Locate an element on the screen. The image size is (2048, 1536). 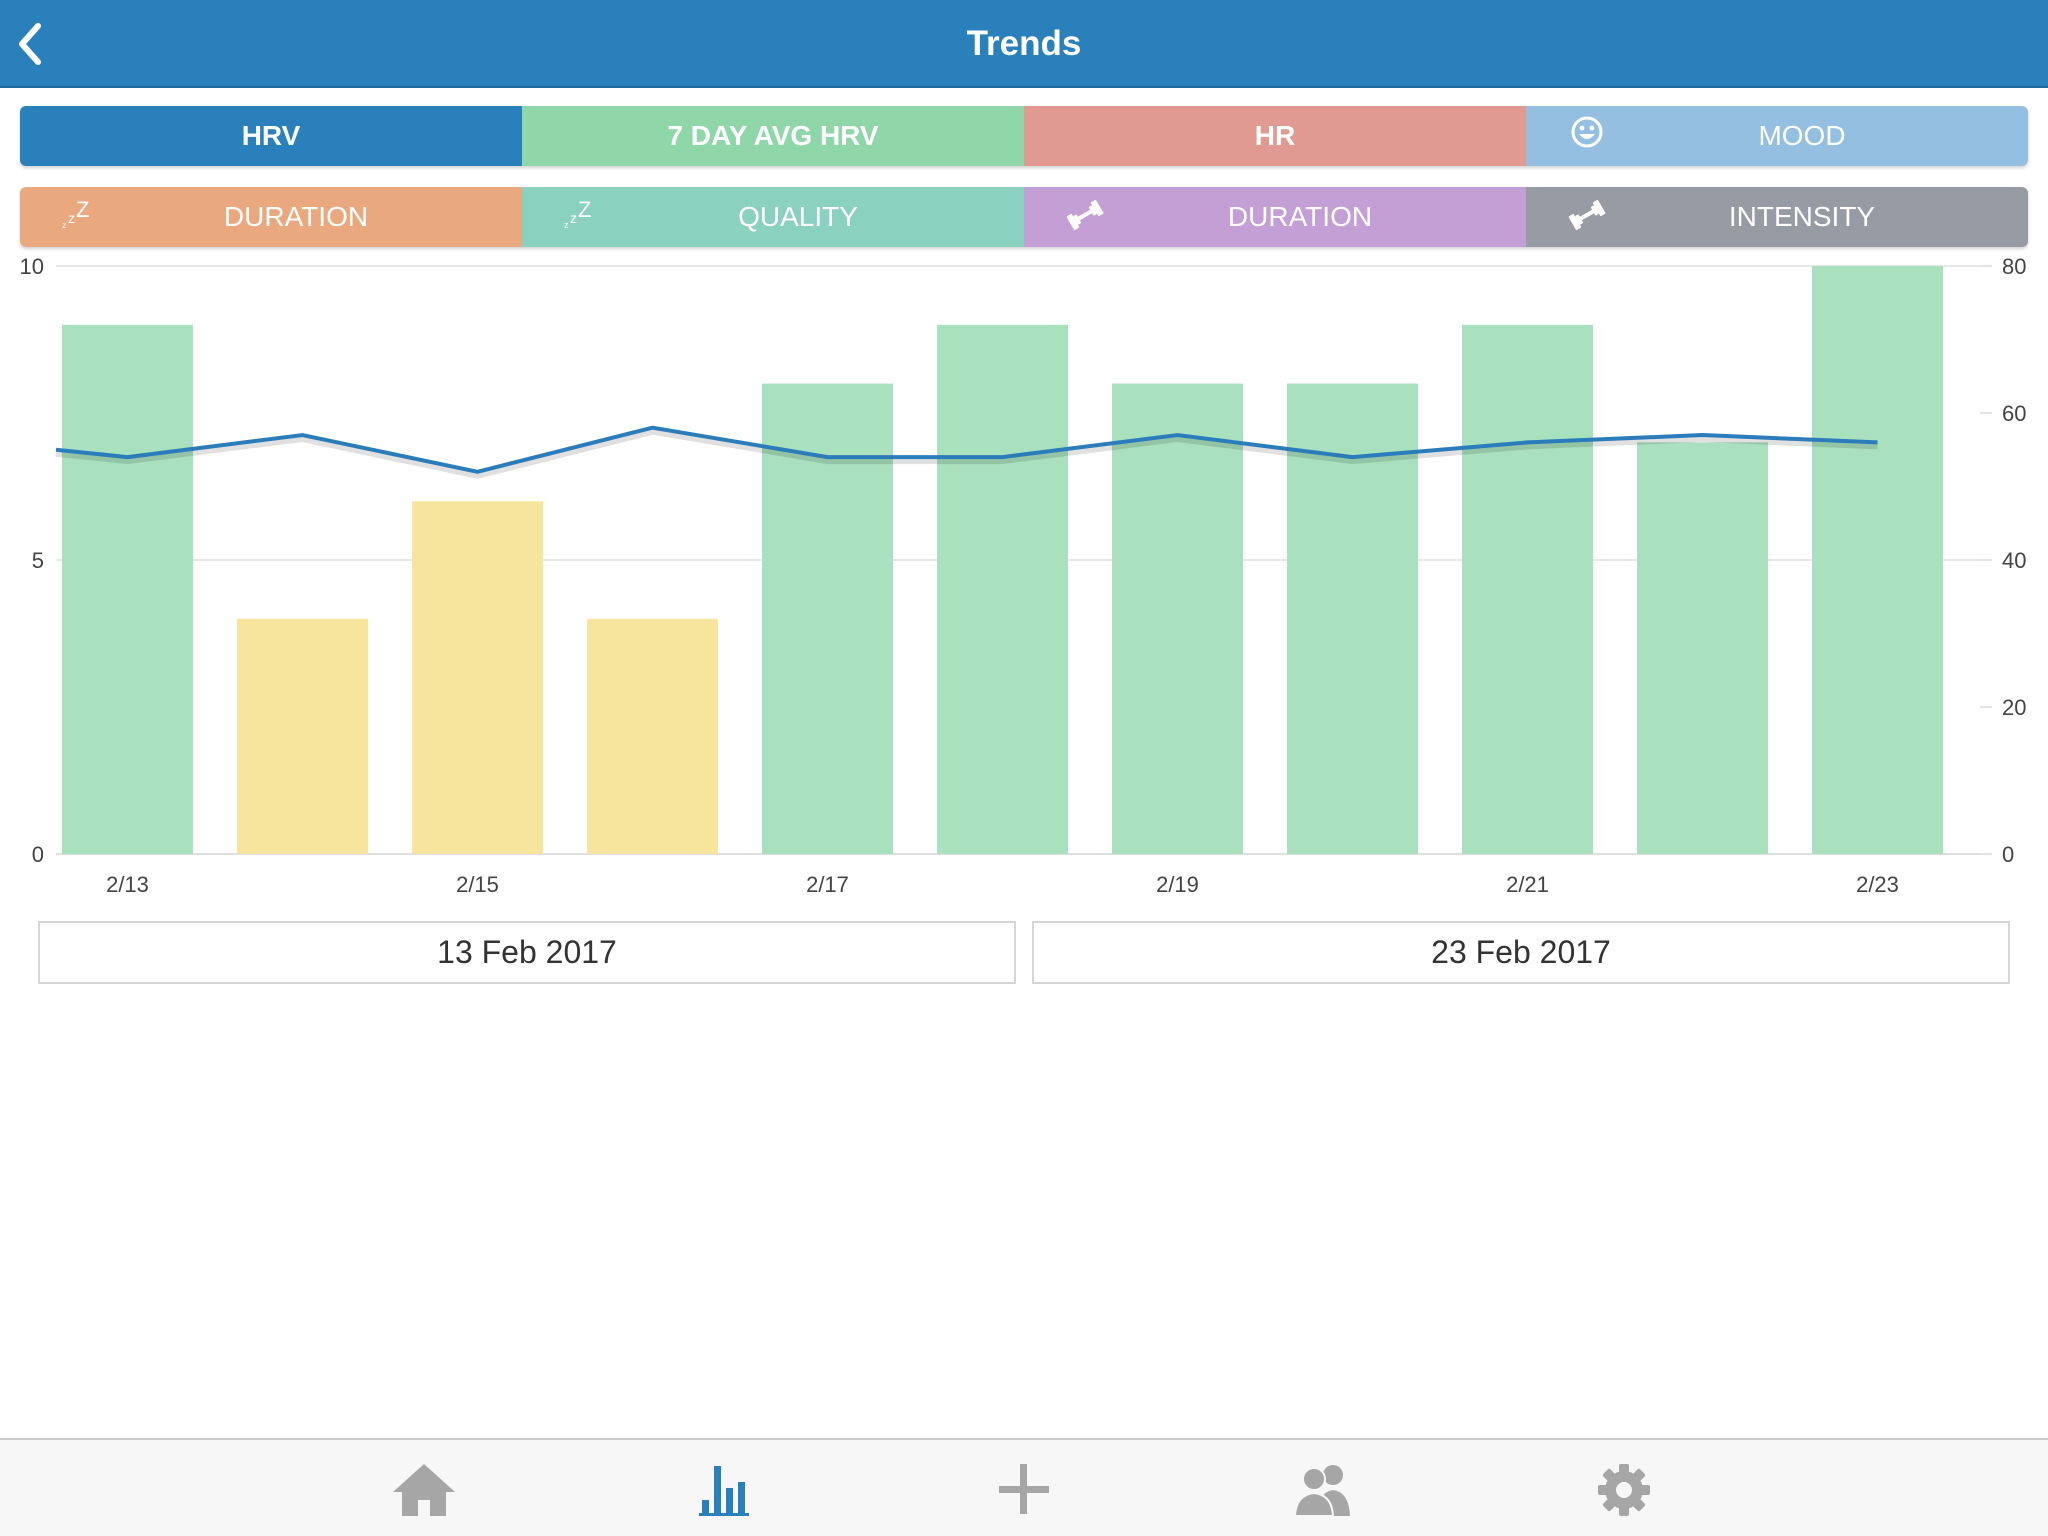
start-date-field: 13 Feb 2017 is located at coordinates (527, 952).